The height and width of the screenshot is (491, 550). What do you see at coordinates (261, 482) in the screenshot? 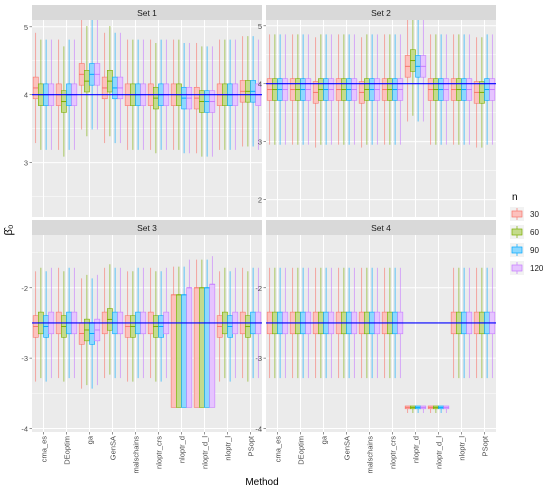
I see `x-axis-label: Method` at bounding box center [261, 482].